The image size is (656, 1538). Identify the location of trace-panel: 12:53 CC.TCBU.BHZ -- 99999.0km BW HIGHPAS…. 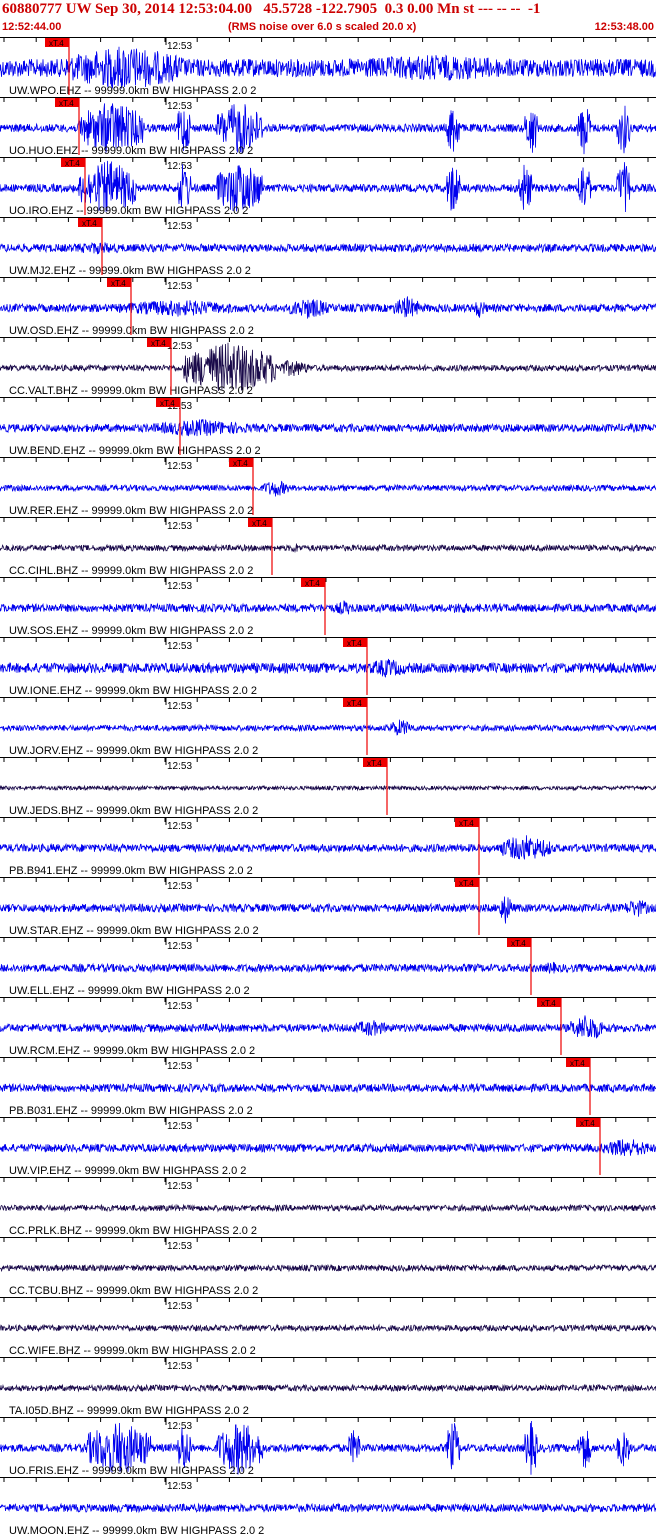
(328, 1267).